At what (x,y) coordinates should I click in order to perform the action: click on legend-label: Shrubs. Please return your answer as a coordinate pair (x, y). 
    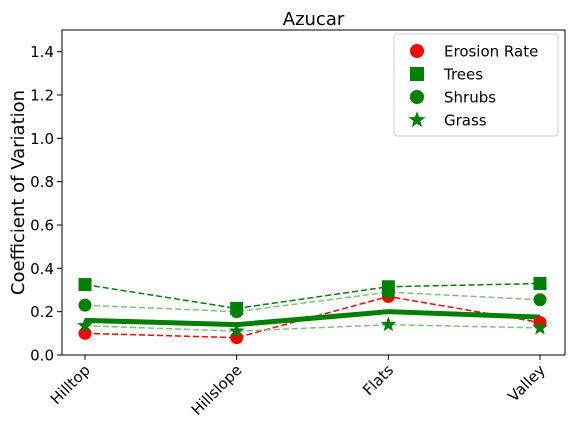
    Looking at the image, I should click on (470, 98).